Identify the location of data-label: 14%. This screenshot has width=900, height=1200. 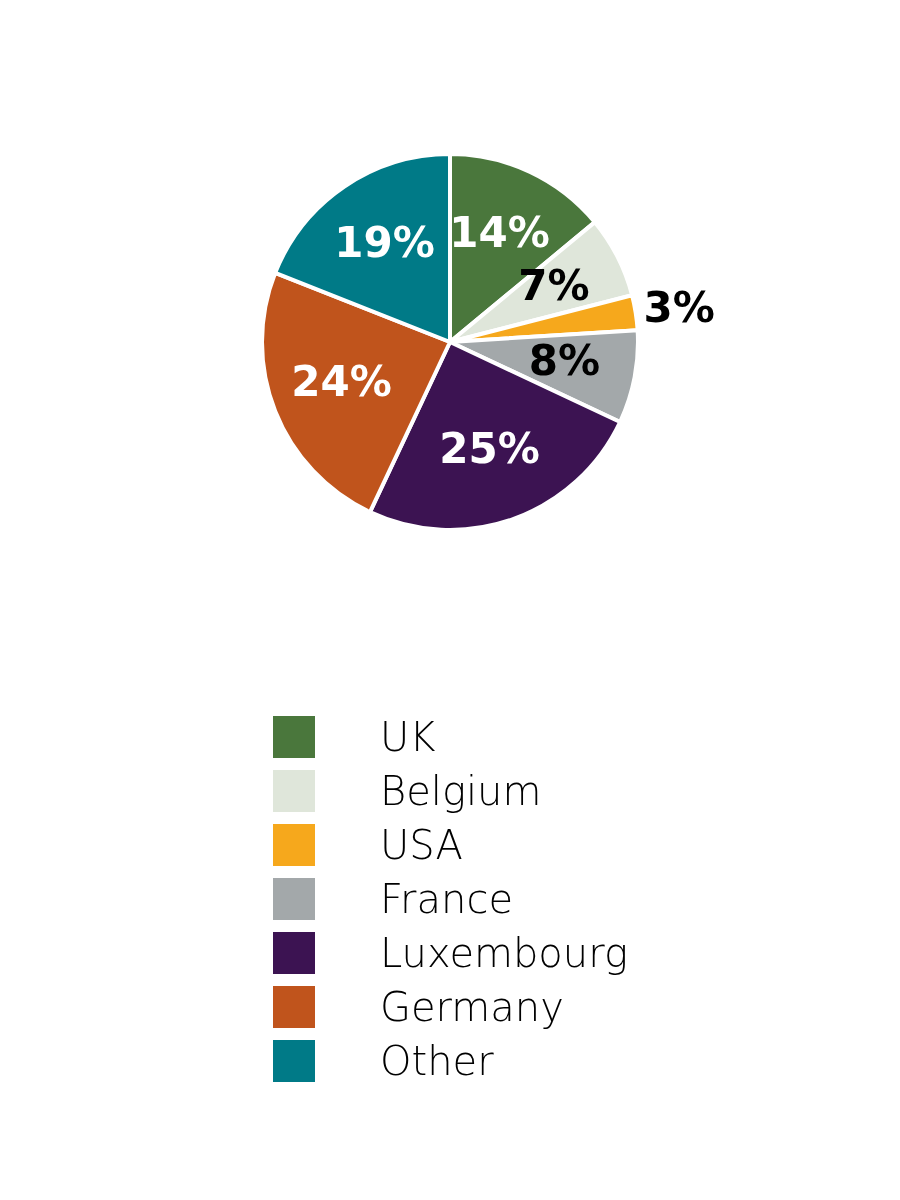
(499, 233).